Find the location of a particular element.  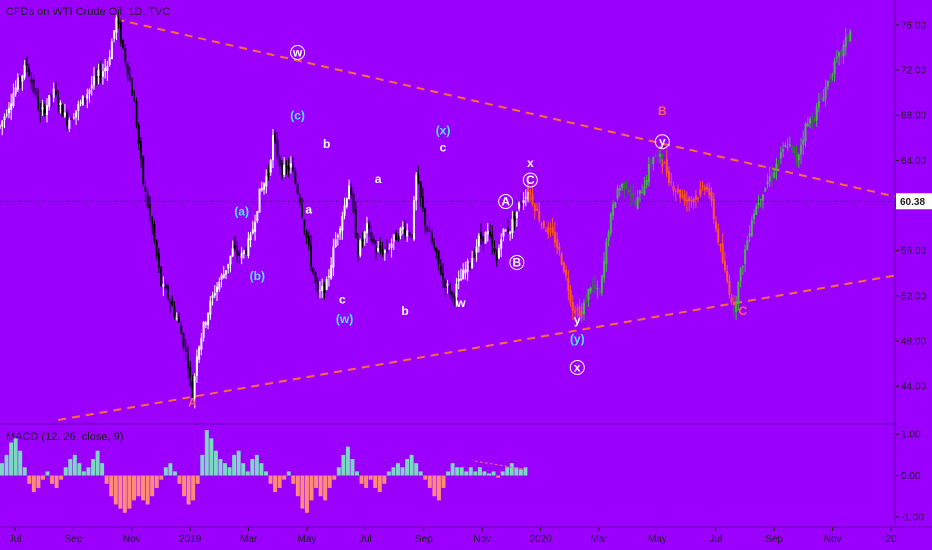

wave-label: B is located at coordinates (662, 111).